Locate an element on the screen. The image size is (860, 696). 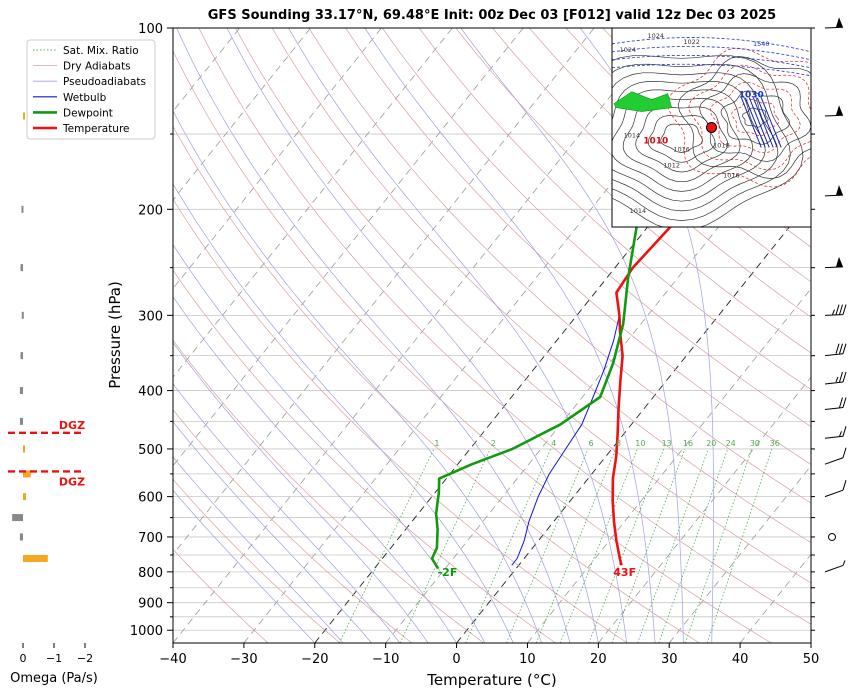
y-tick-label: 900 is located at coordinates (150, 604).